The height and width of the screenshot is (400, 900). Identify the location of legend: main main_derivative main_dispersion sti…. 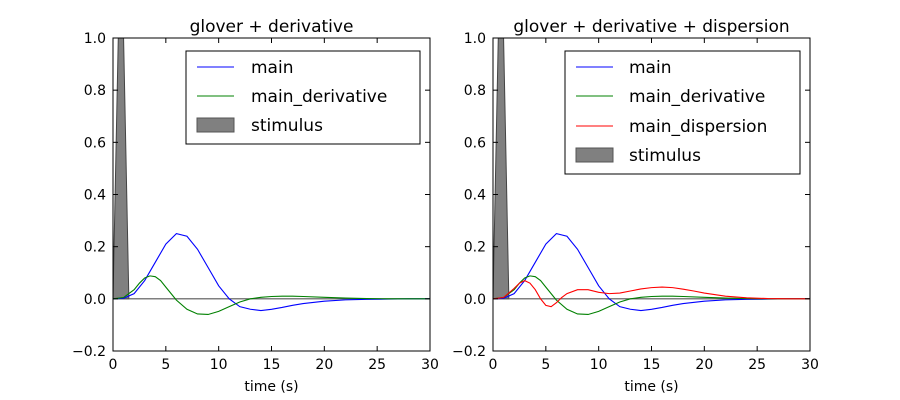
(682, 112).